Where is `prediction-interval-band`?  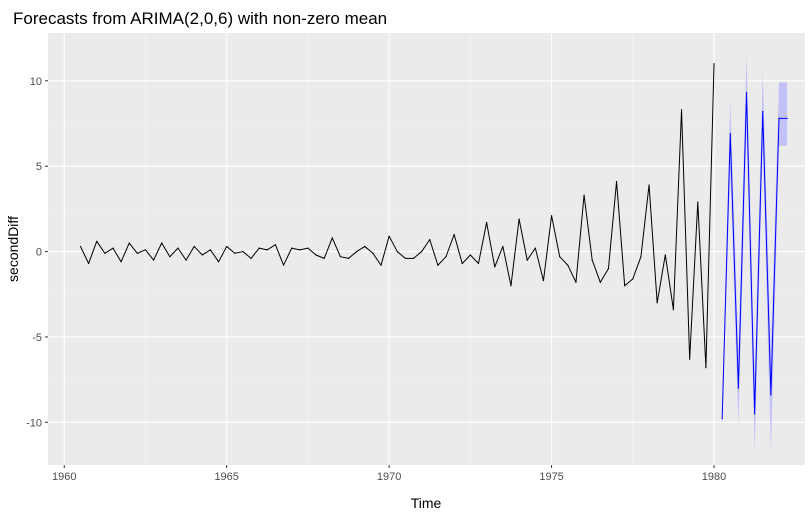 prediction-interval-band is located at coordinates (755, 254).